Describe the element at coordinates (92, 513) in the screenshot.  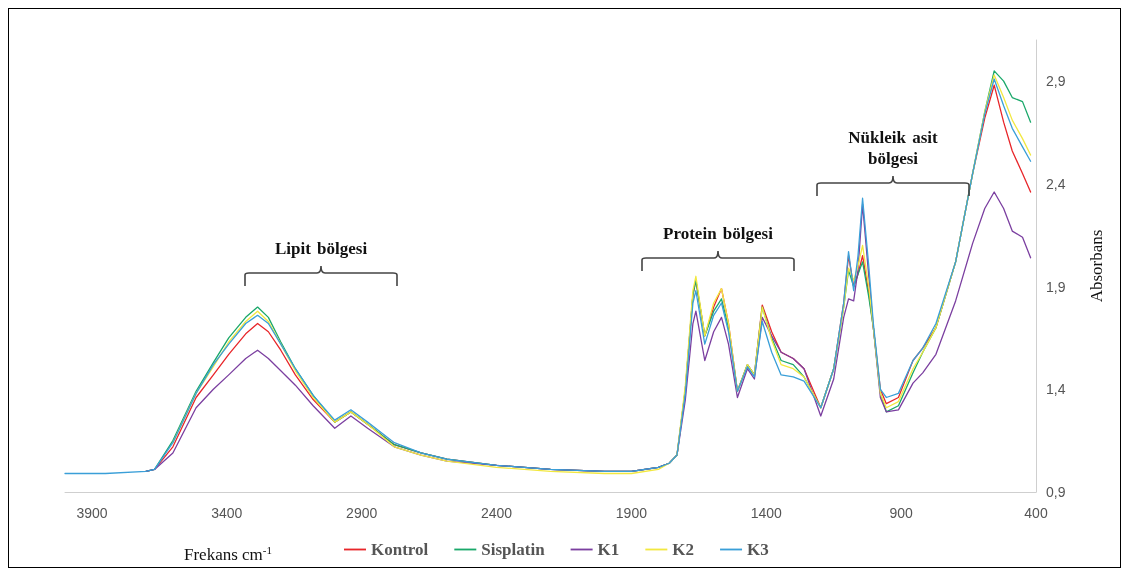
I see `x-tick-label: 3900` at that location.